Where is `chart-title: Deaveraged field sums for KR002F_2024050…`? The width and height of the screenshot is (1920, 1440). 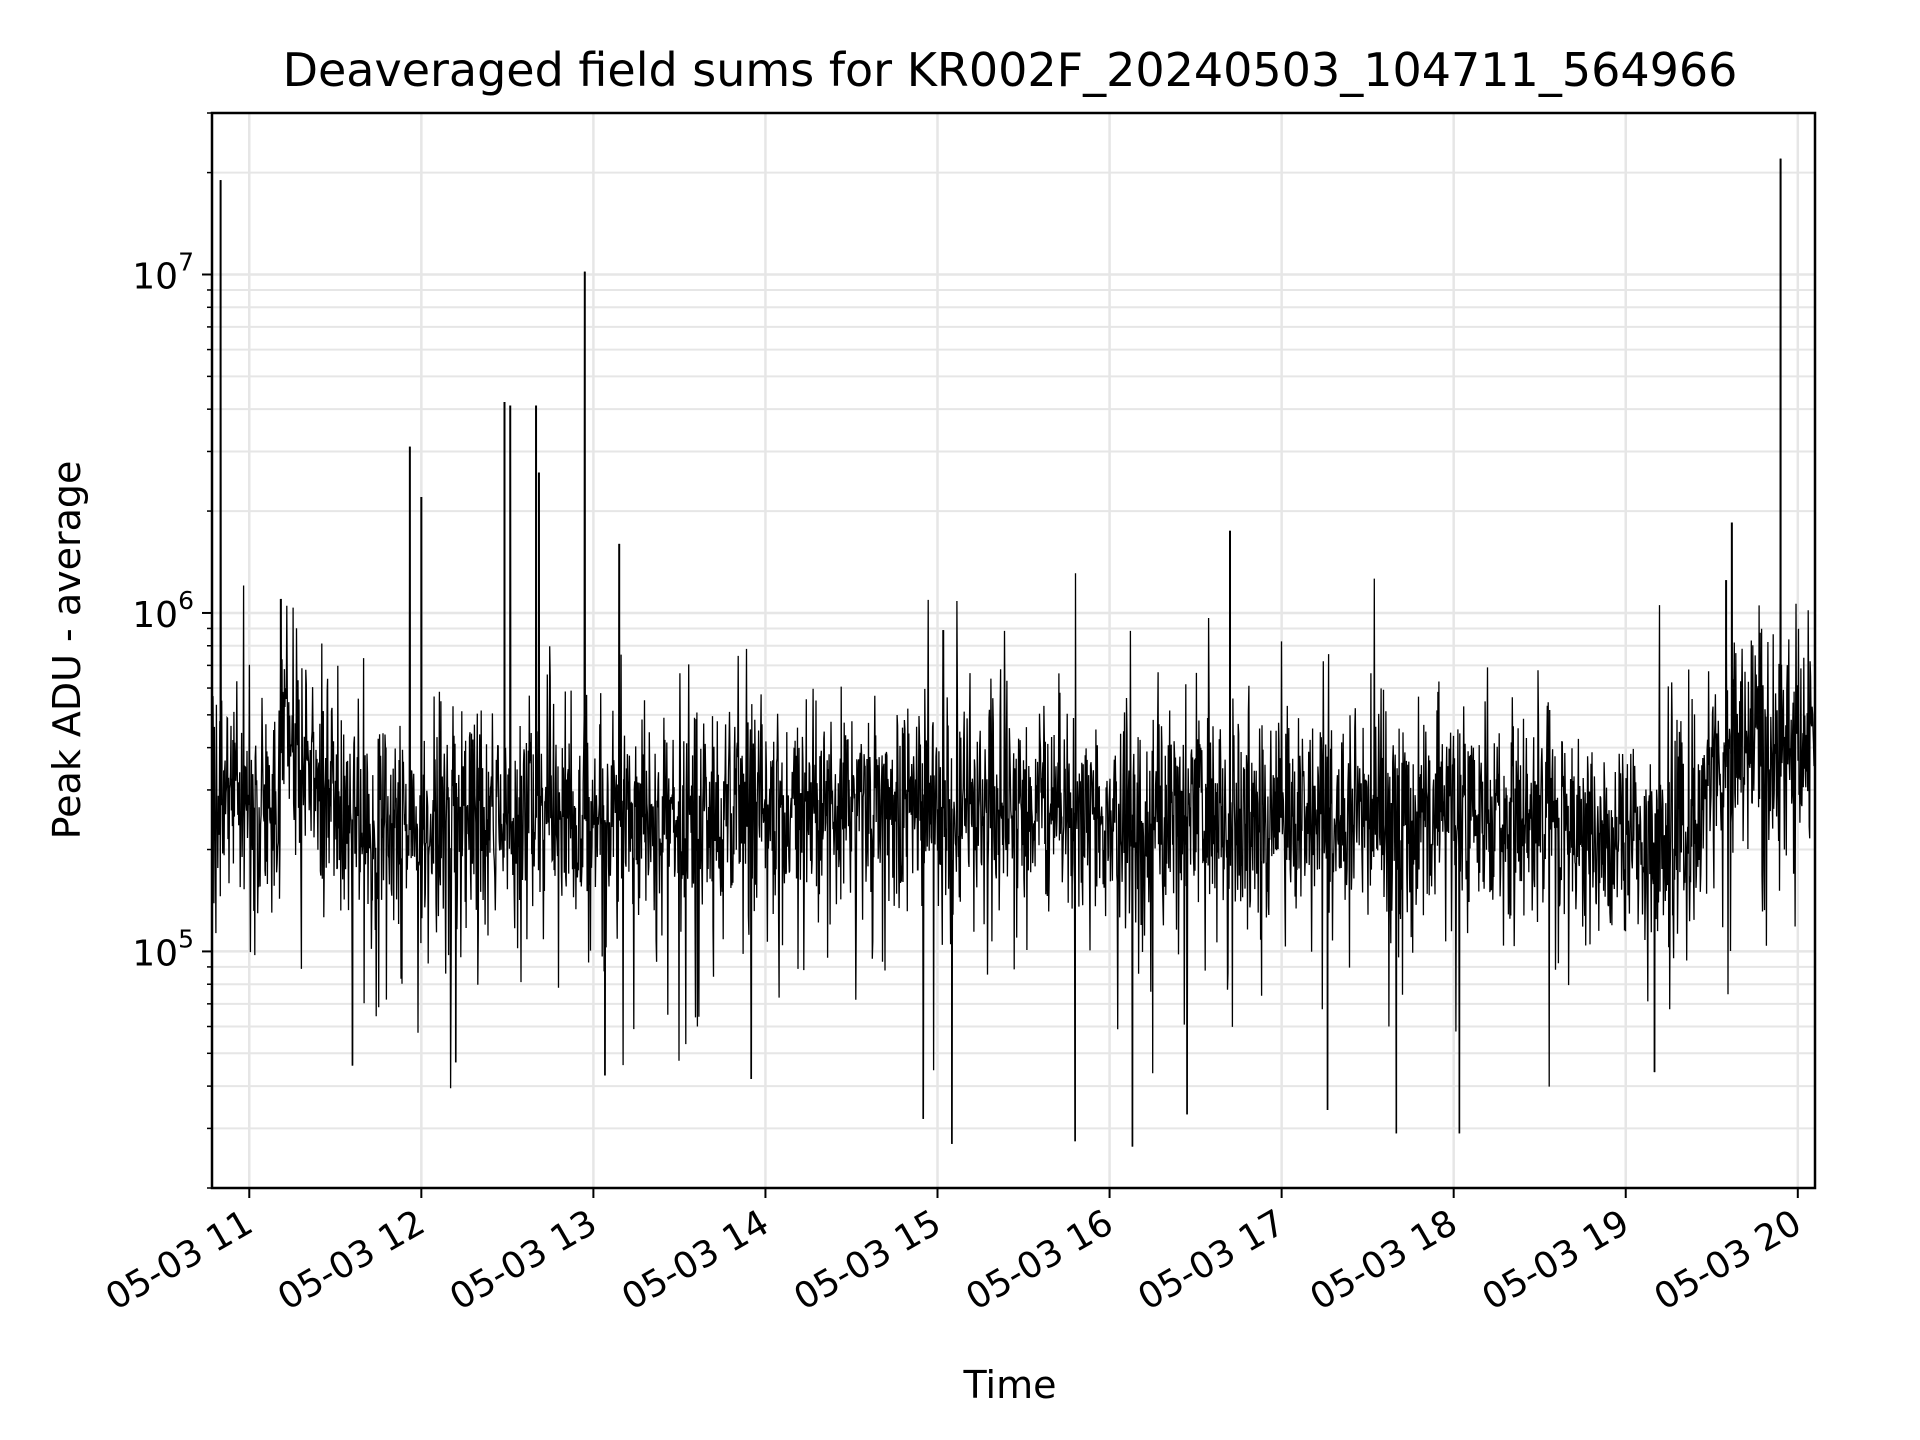 chart-title: Deaveraged field sums for KR002F_2024050… is located at coordinates (1010, 70).